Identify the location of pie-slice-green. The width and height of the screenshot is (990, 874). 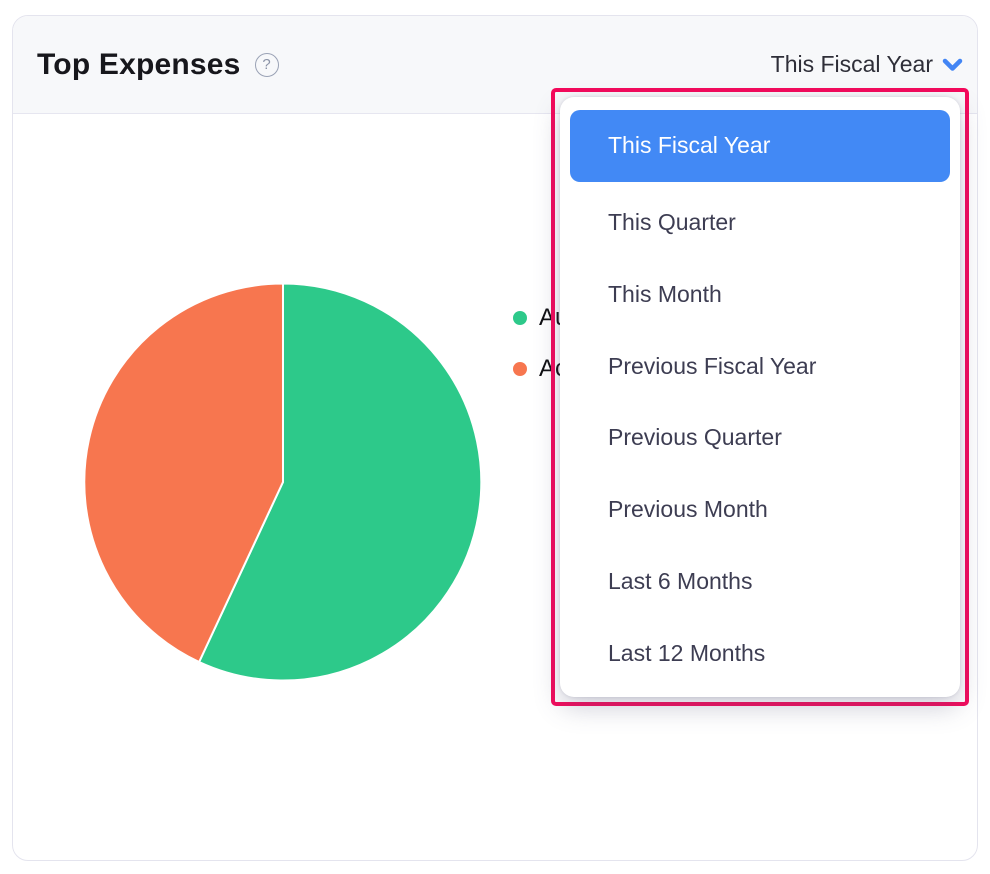
(340, 482).